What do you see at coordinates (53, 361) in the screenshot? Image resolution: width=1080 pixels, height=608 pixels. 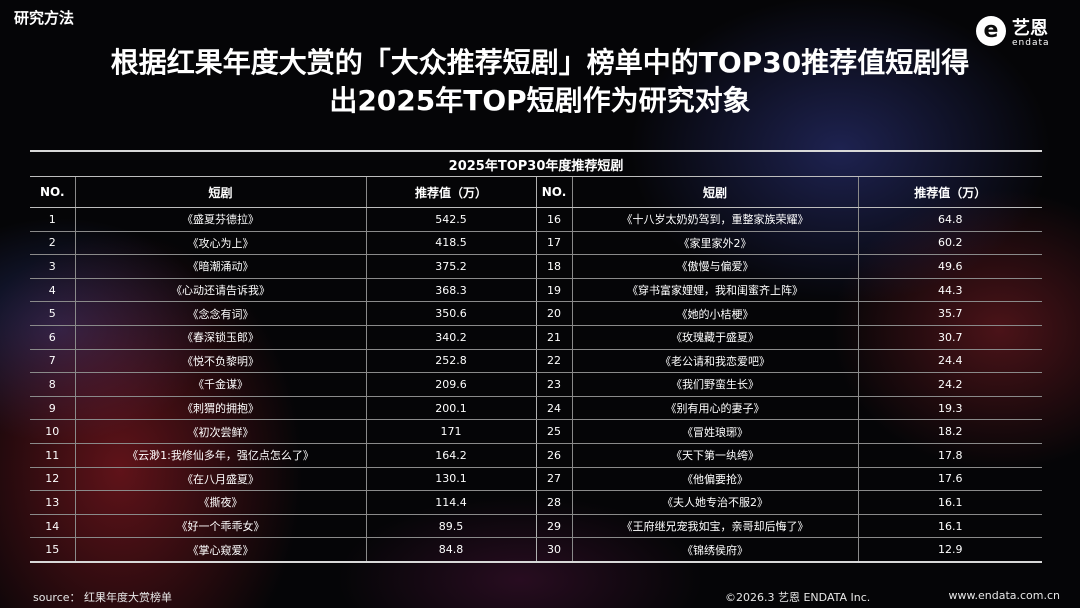 I see `rank-cell: 7` at bounding box center [53, 361].